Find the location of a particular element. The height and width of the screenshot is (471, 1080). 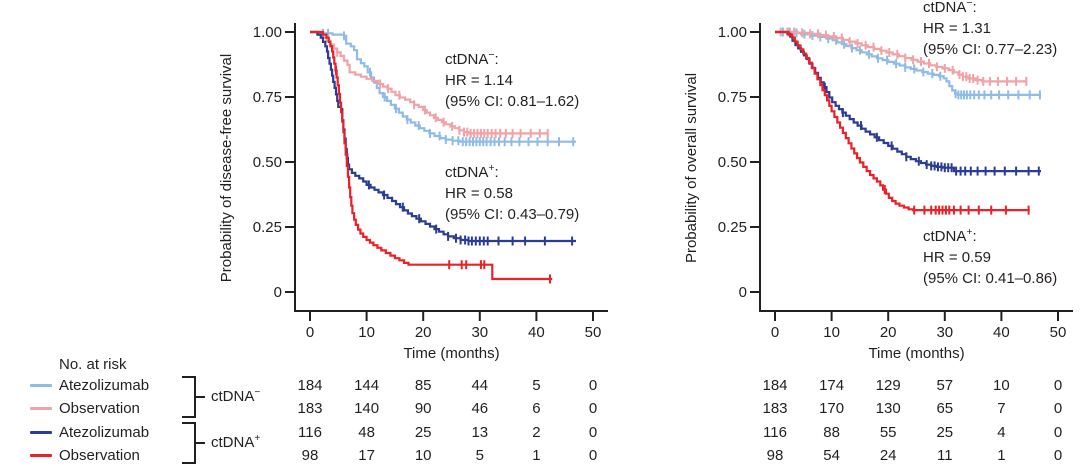

risk-count-observation-ctdna: 6 is located at coordinates (536, 408).